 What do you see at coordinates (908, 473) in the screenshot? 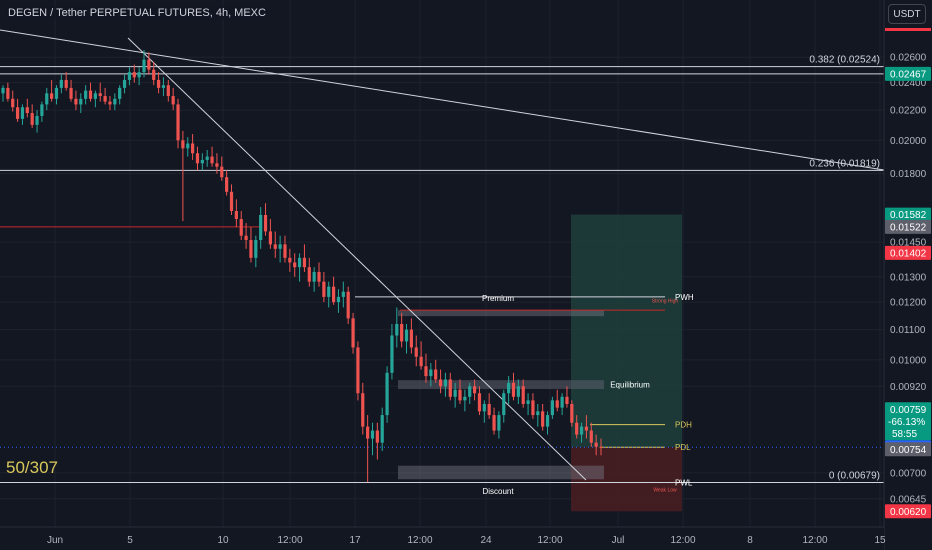
I see `price-tick-label: 0.00700` at bounding box center [908, 473].